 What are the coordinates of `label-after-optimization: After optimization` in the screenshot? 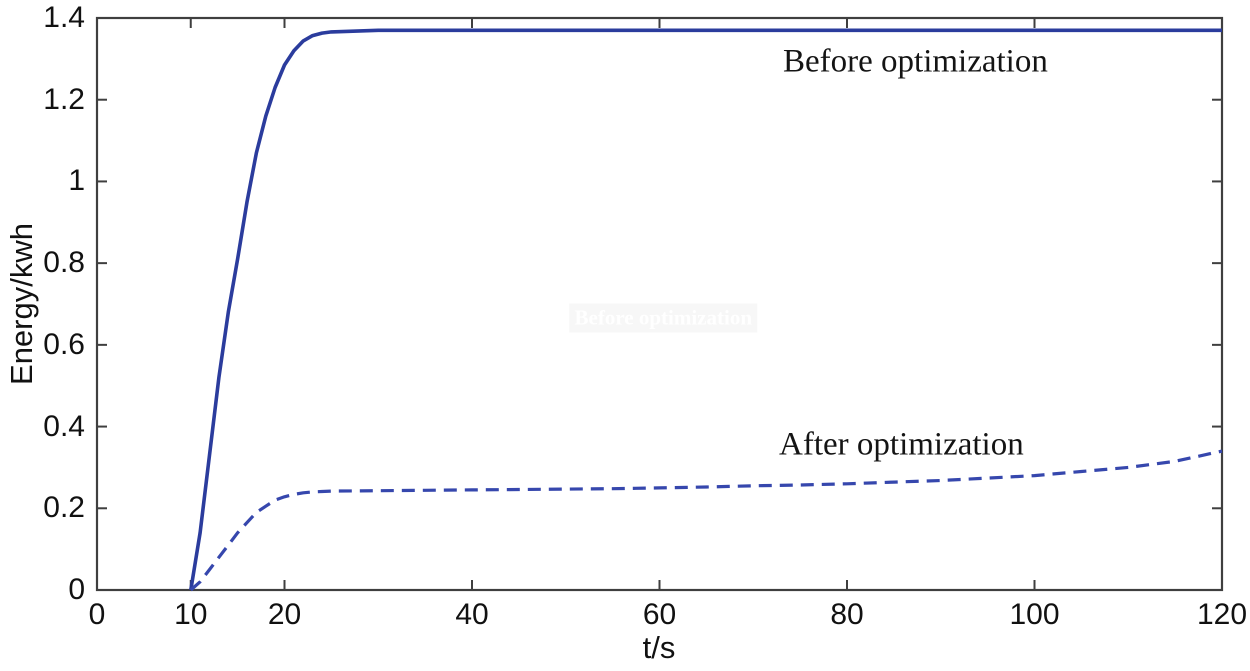 It's located at (901, 444).